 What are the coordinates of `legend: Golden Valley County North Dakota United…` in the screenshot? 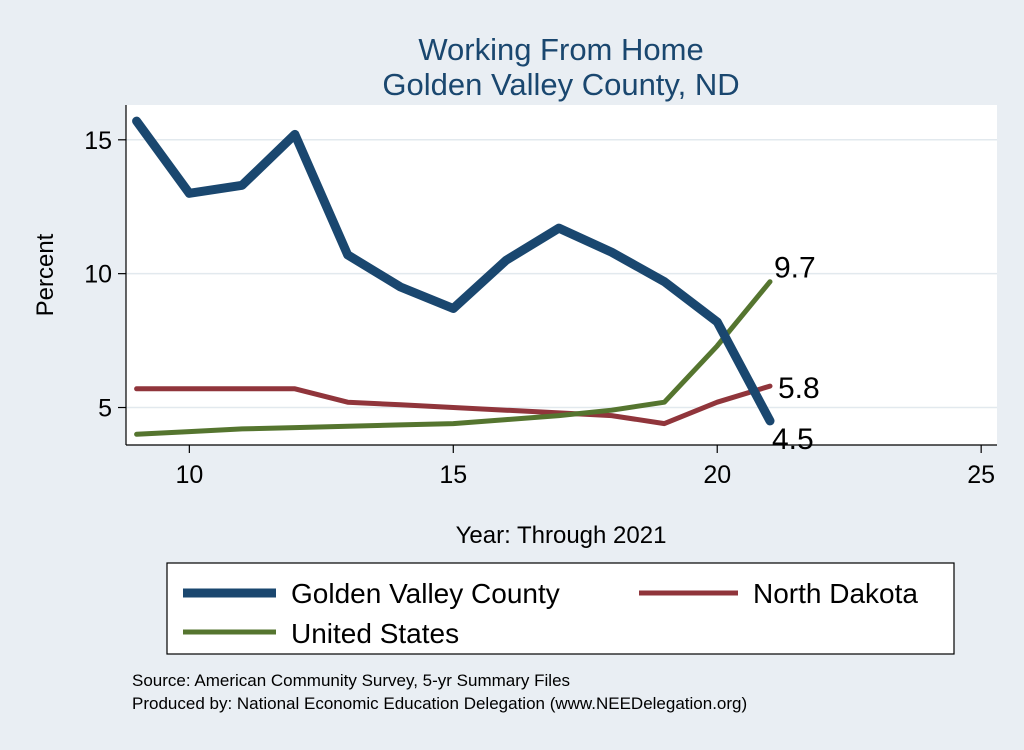 It's located at (560, 608).